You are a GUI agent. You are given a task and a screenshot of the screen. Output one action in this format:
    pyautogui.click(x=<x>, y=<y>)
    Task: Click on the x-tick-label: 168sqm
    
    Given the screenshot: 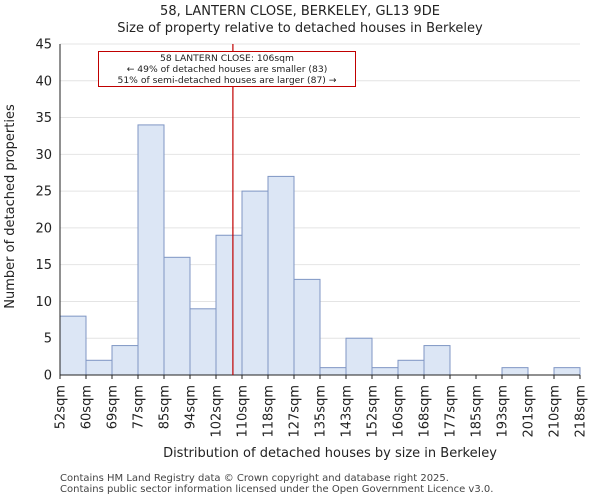 What is the action you would take?
    pyautogui.click(x=425, y=411)
    